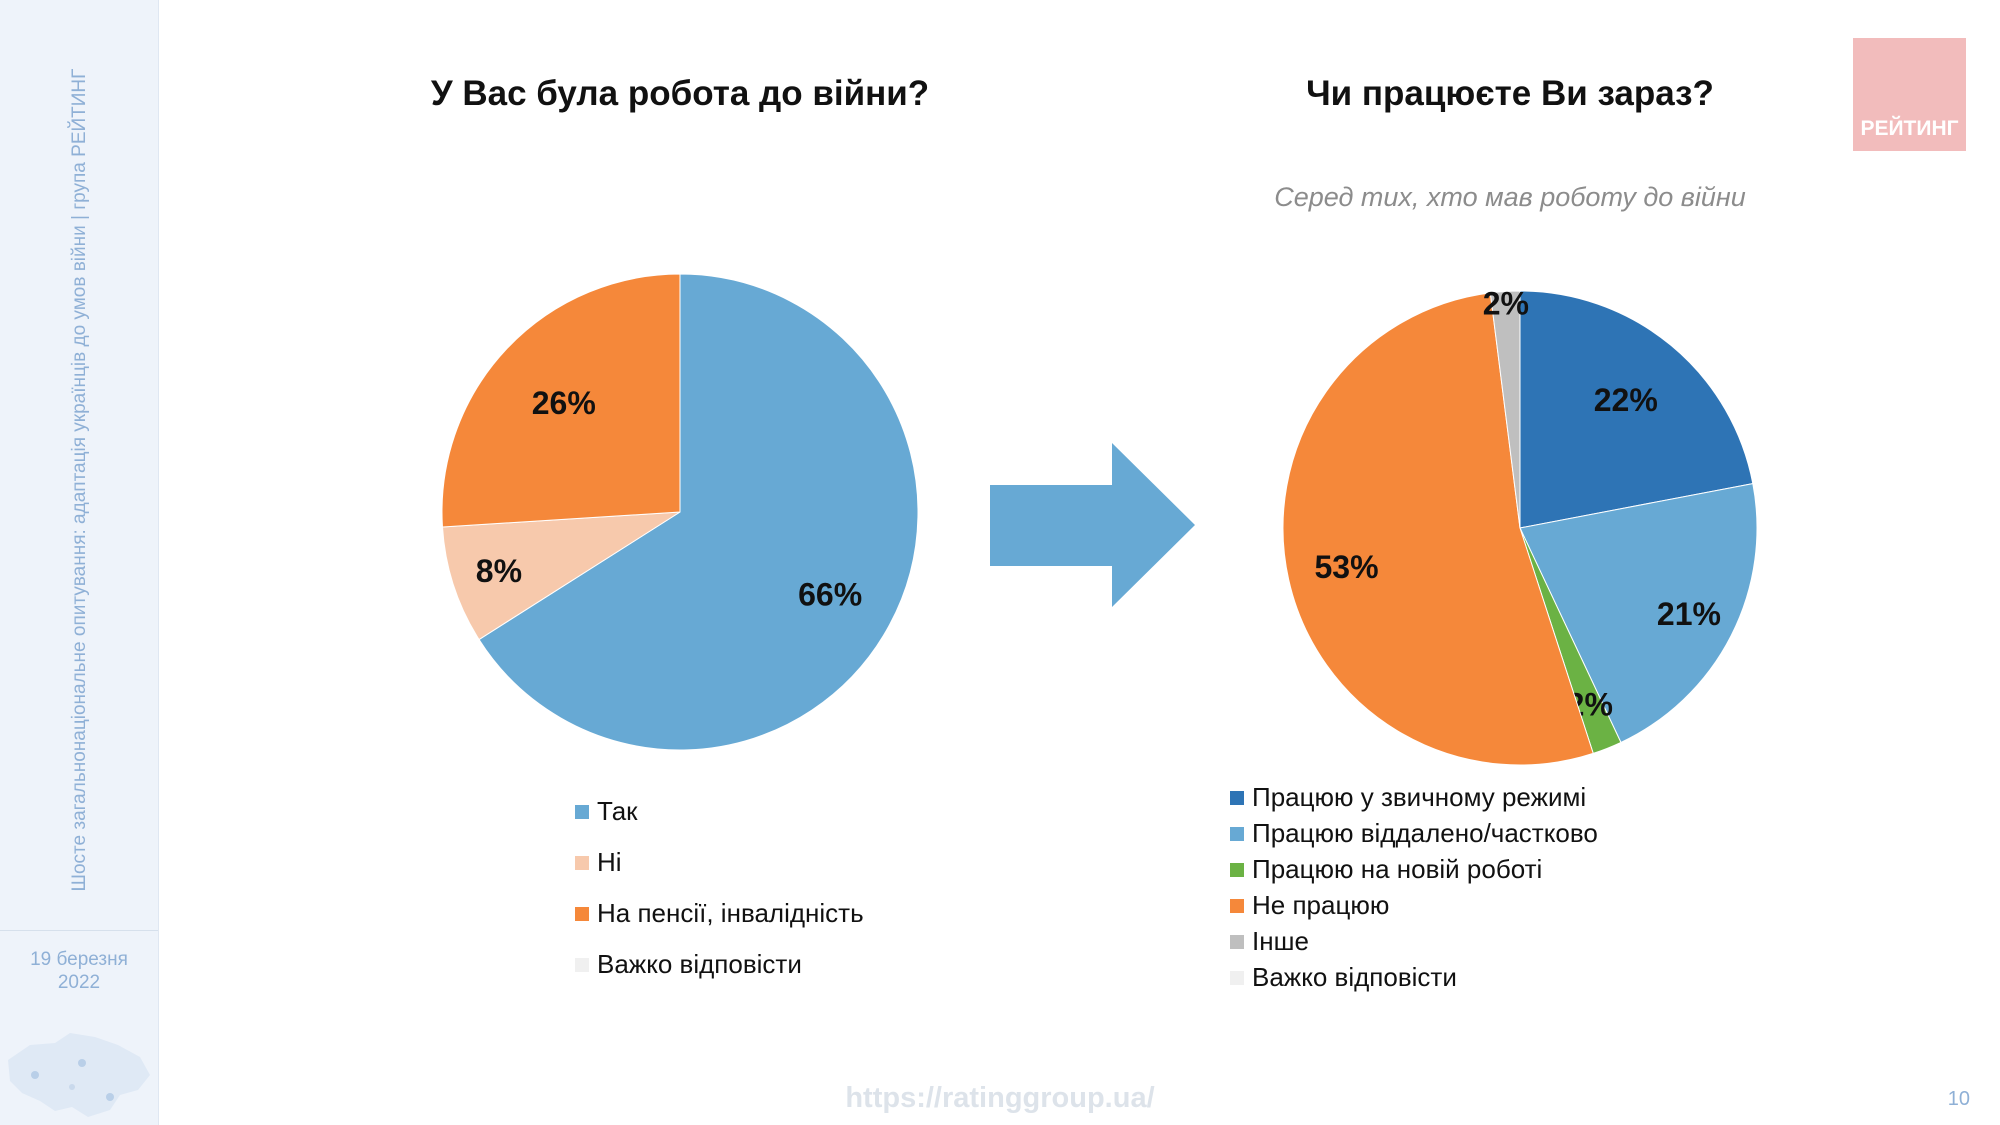 Image resolution: width=2000 pixels, height=1125 pixels. I want to click on data-label-2-4: 2%, so click(1506, 303).